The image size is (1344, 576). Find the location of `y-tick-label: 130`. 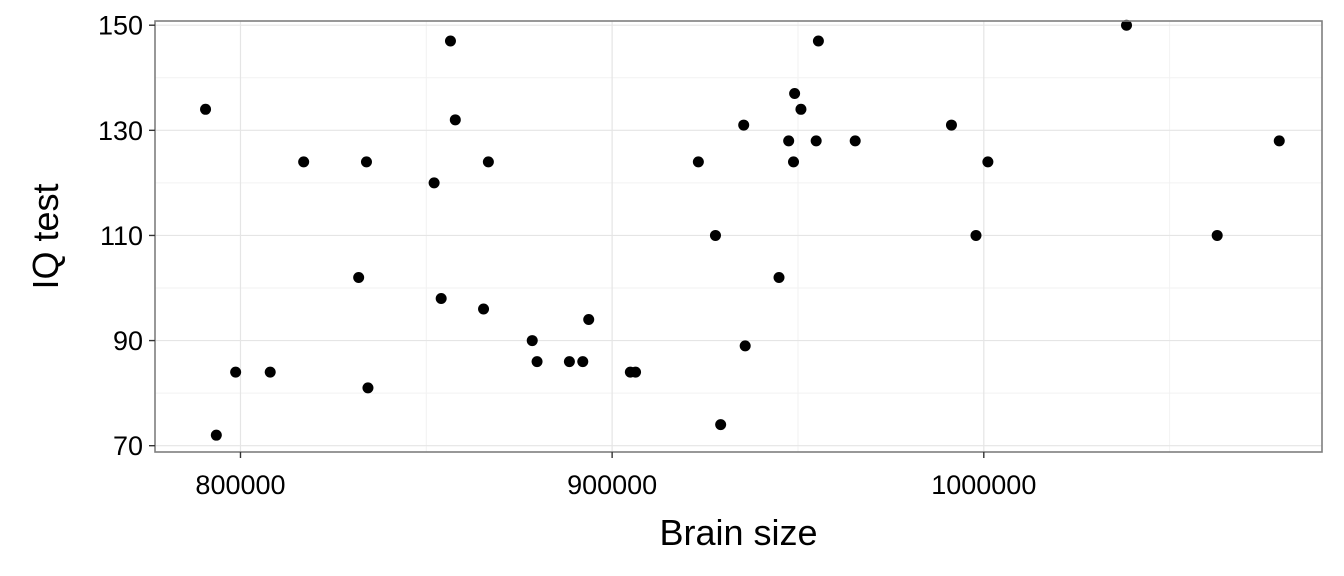

y-tick-label: 130 is located at coordinates (120, 131).